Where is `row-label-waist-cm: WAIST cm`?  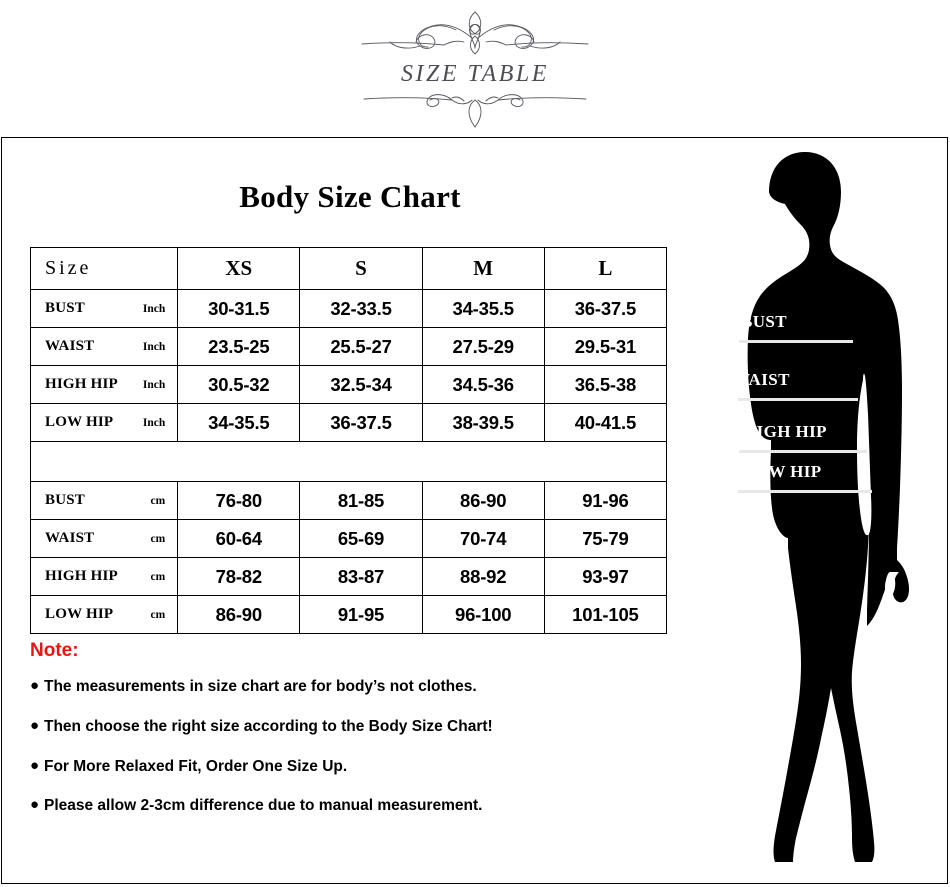 row-label-waist-cm: WAIST cm is located at coordinates (104, 538).